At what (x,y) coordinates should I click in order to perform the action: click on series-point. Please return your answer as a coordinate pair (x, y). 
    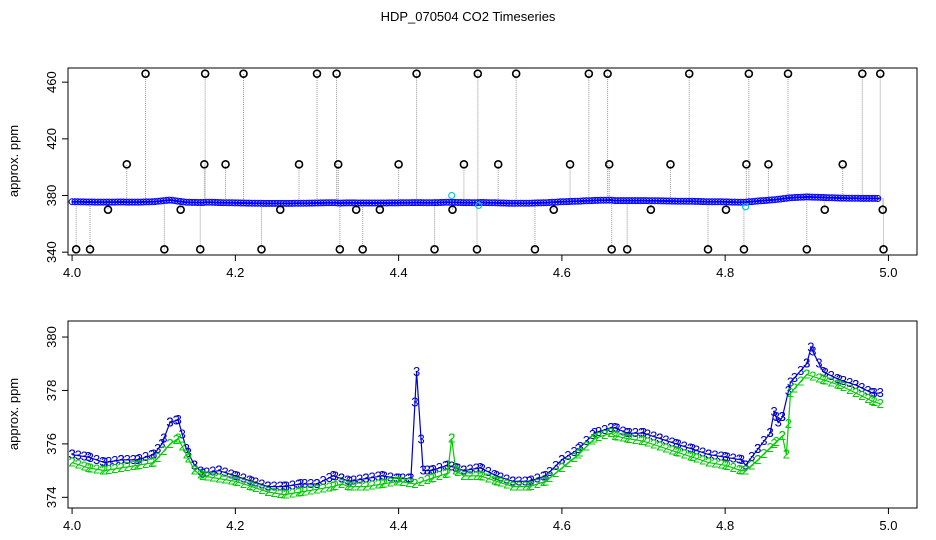
    Looking at the image, I should click on (875, 198).